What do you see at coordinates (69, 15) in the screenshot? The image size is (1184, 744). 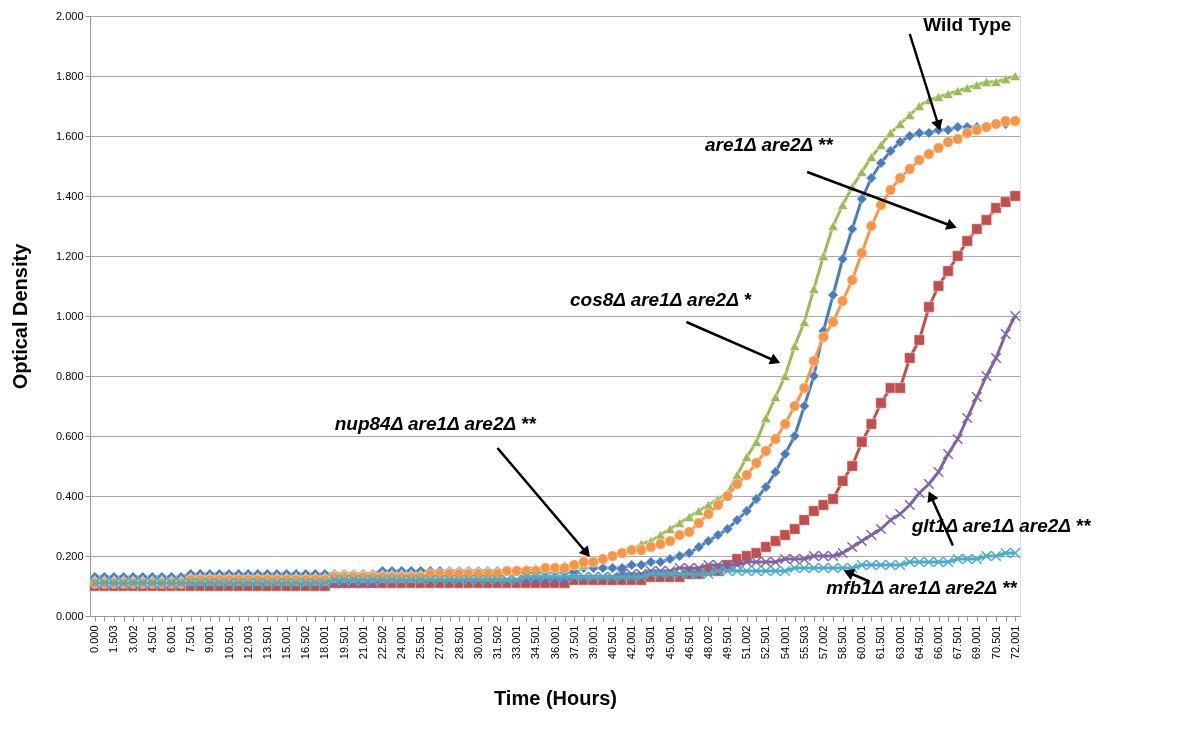 I see `y-tick-label: 2.000` at bounding box center [69, 15].